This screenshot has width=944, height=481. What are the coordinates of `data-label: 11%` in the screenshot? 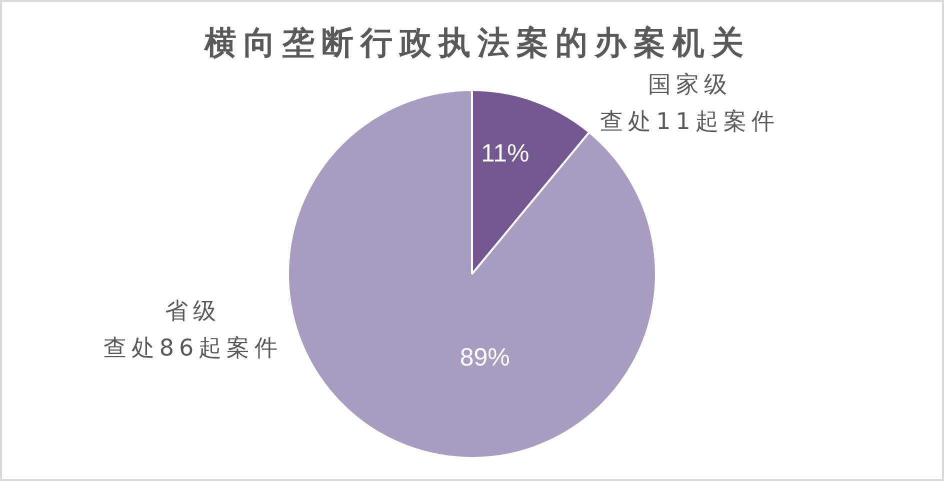 It's located at (505, 153).